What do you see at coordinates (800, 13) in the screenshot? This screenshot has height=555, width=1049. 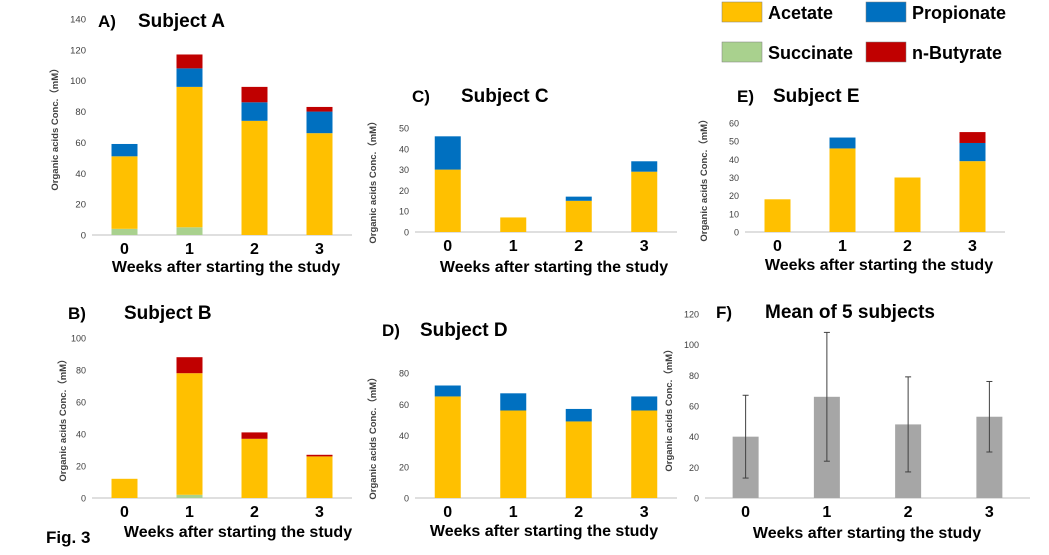 I see `legend-label: Acetate` at bounding box center [800, 13].